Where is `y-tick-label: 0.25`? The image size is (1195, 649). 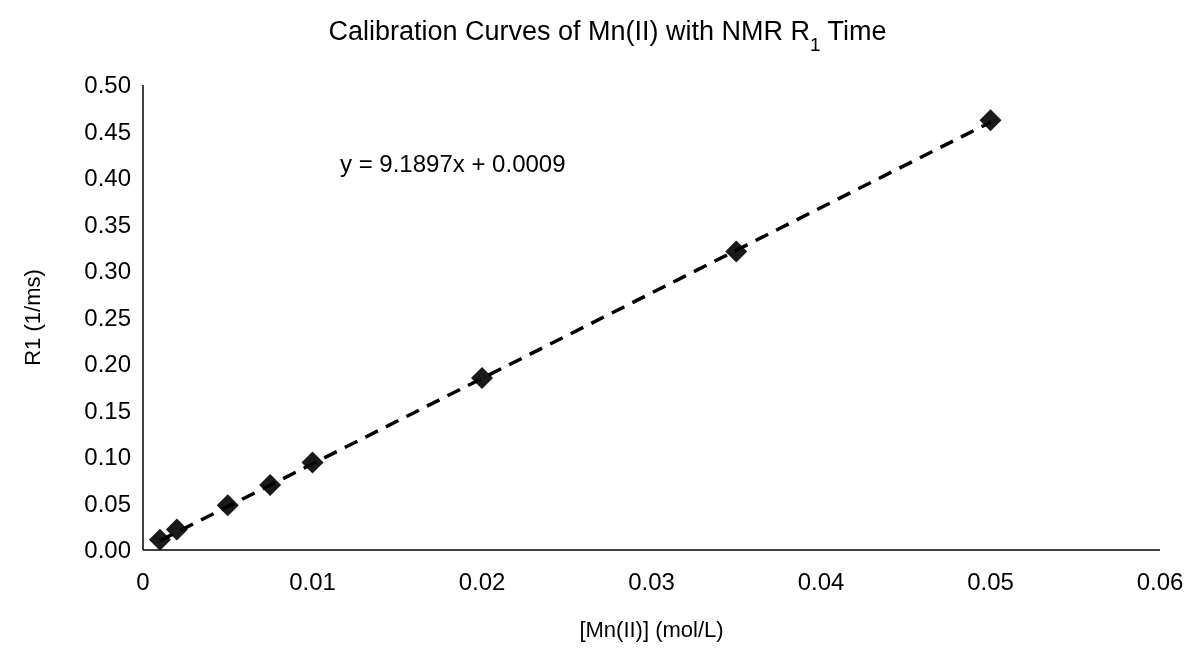 y-tick-label: 0.25 is located at coordinates (107, 317).